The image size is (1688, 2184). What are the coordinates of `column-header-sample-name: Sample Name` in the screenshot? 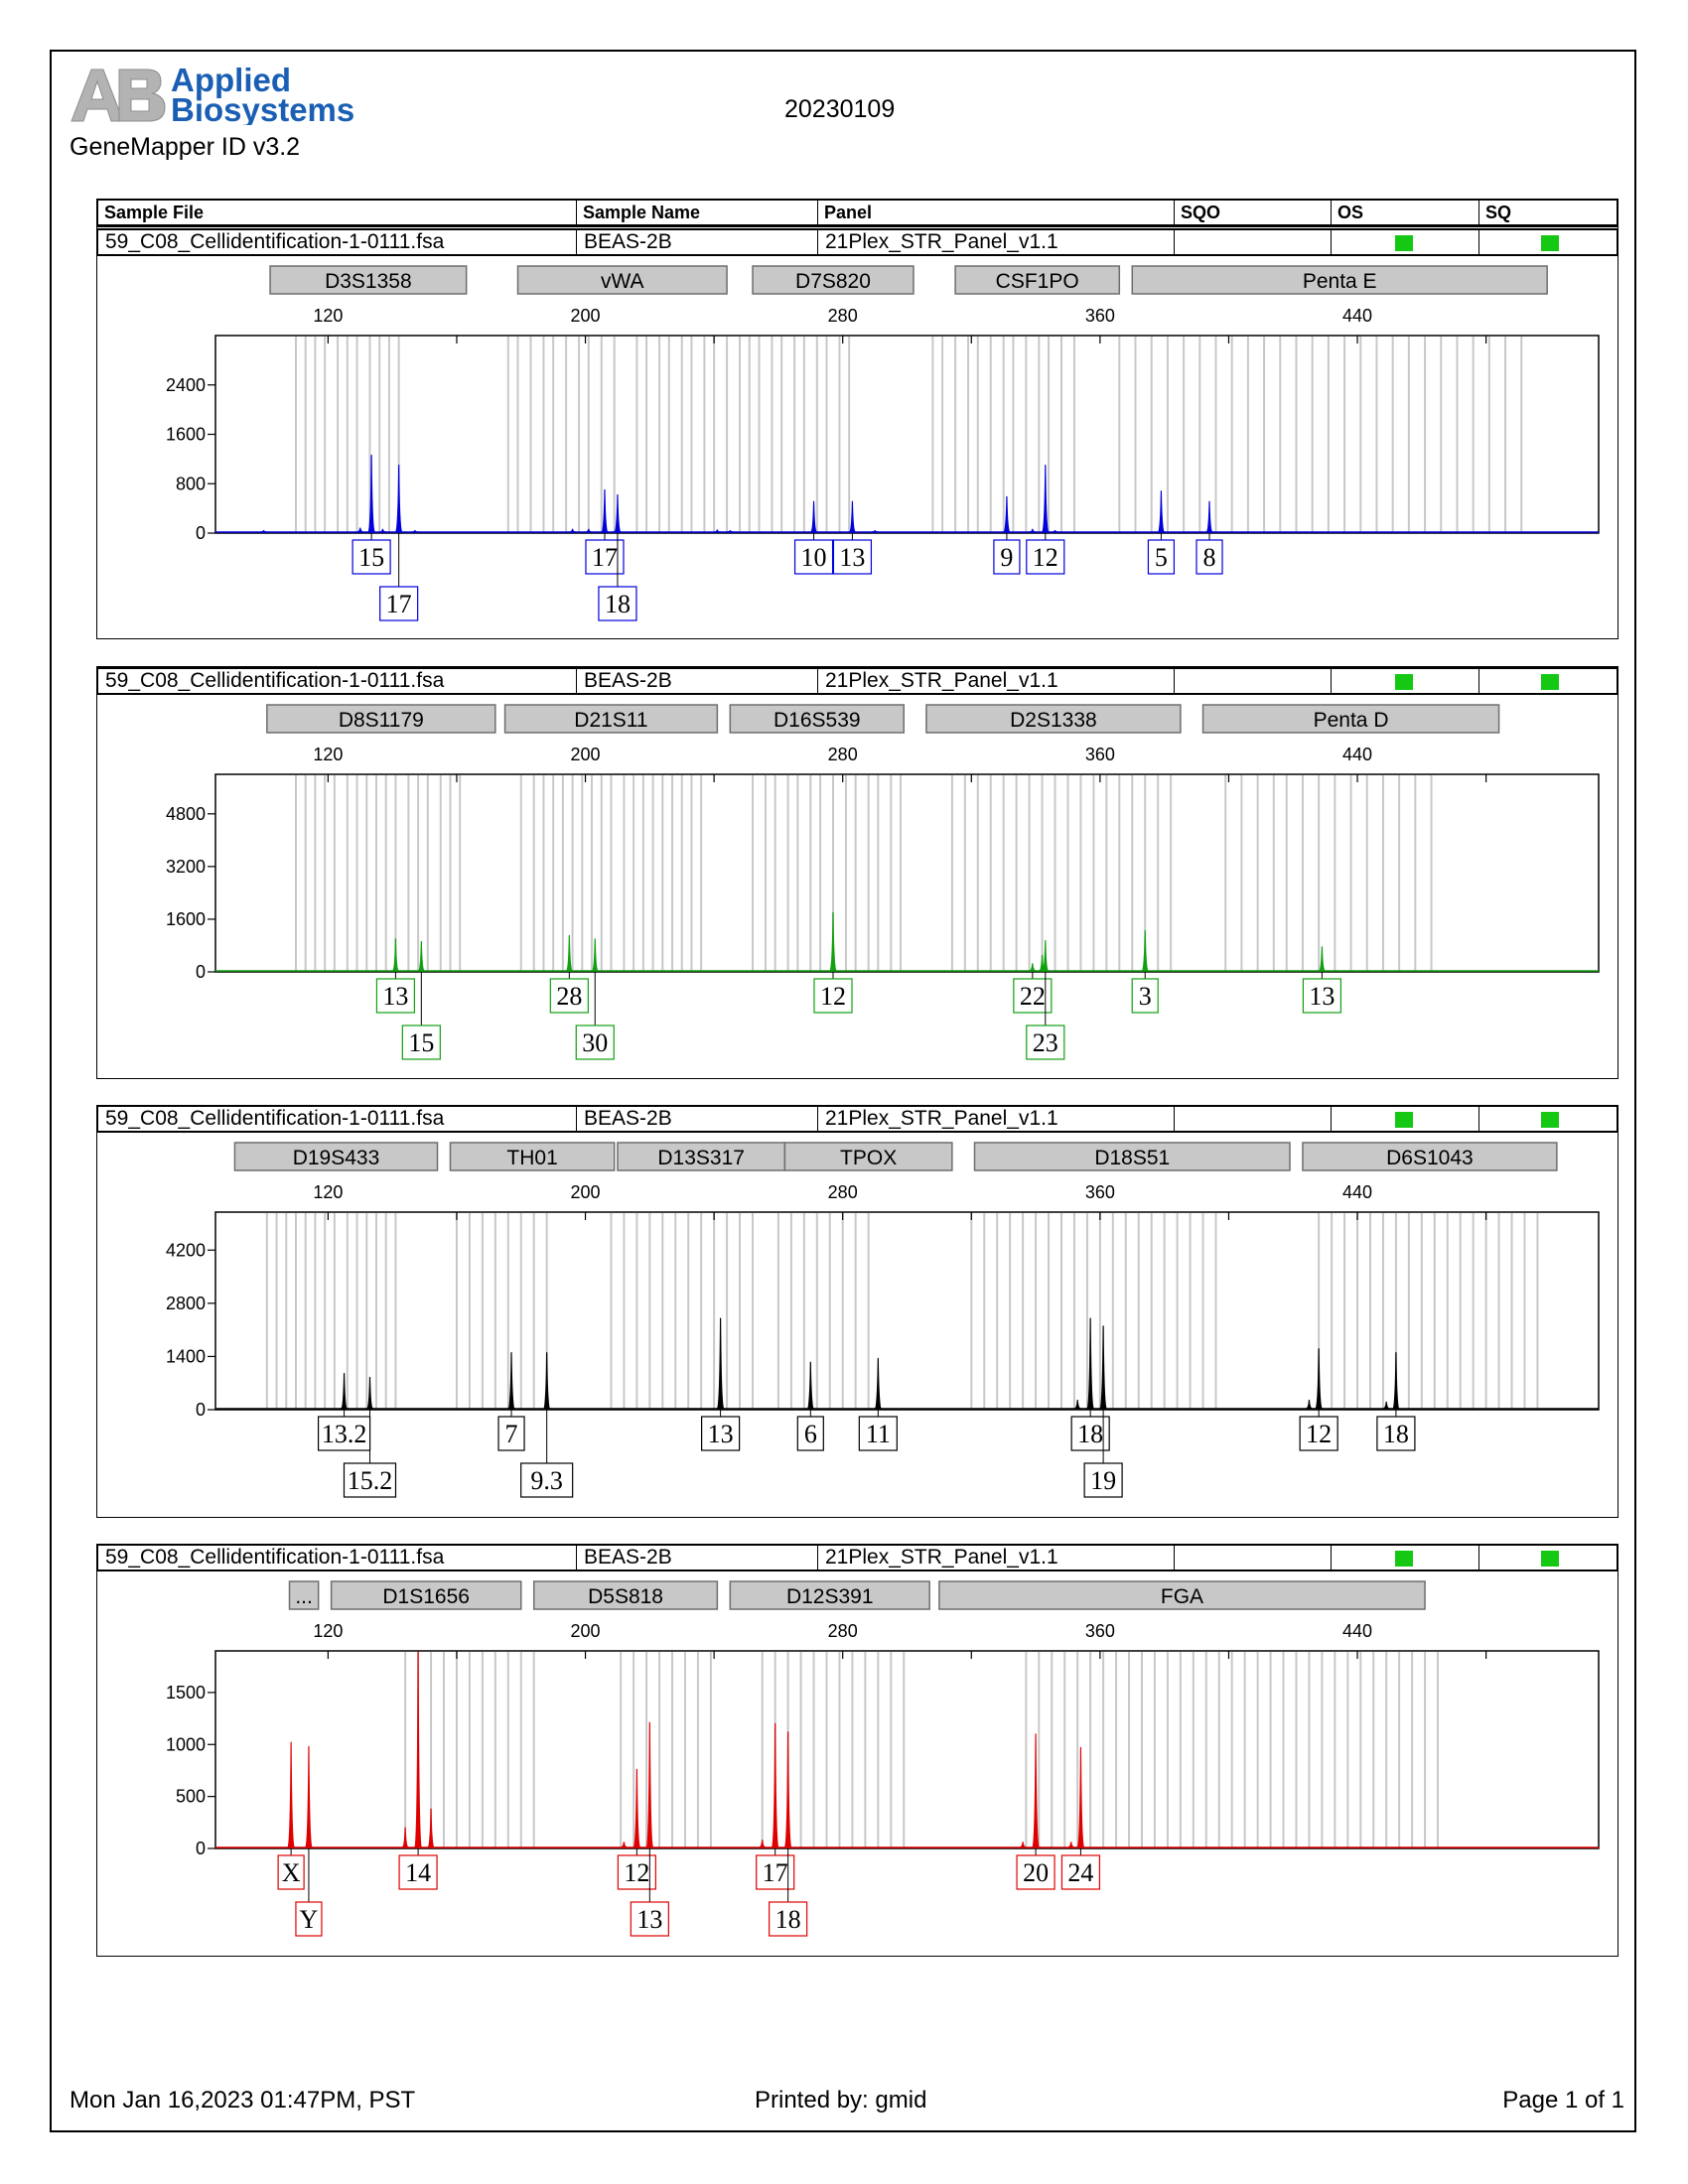 It's located at (696, 212).